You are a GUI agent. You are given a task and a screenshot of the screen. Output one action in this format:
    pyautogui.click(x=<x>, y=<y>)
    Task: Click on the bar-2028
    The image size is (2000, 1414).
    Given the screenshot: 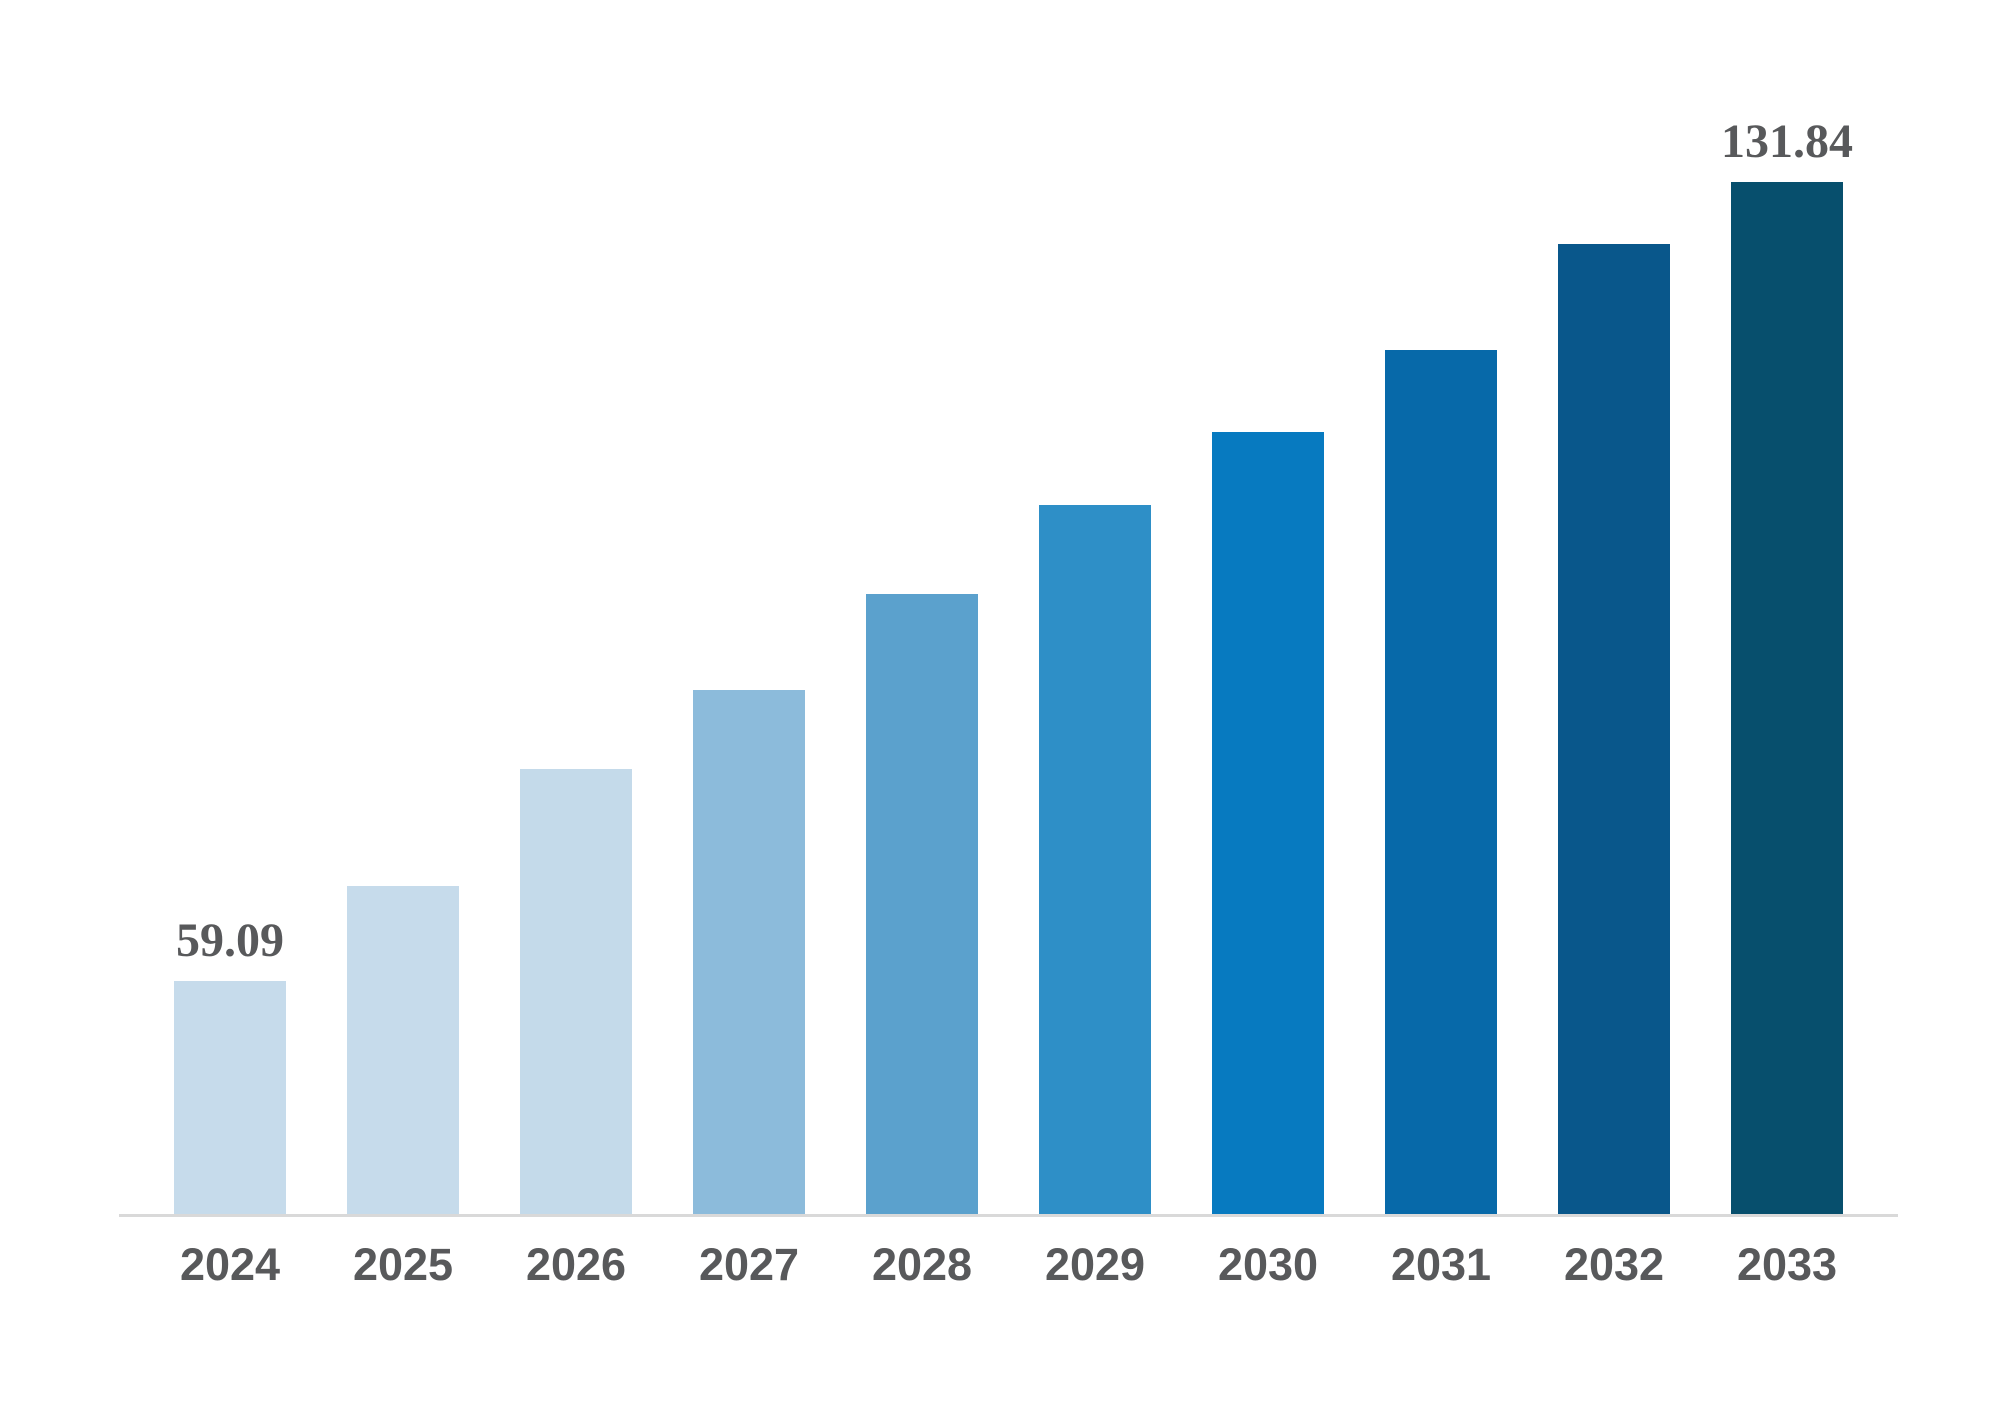 What is the action you would take?
    pyautogui.click(x=922, y=904)
    